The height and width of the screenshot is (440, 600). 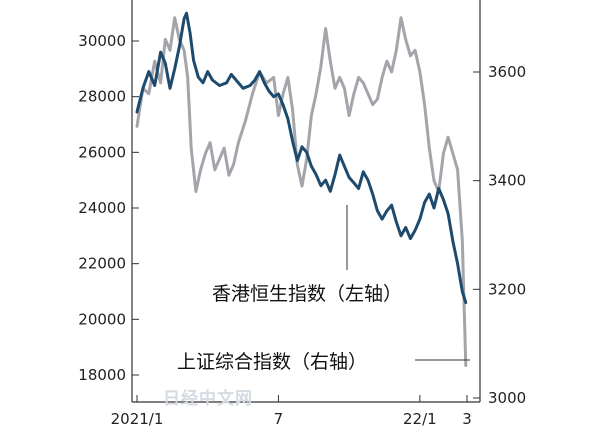 What do you see at coordinates (307, 294) in the screenshot?
I see `hsi-annotation: 香港恒生指数（左轴）` at bounding box center [307, 294].